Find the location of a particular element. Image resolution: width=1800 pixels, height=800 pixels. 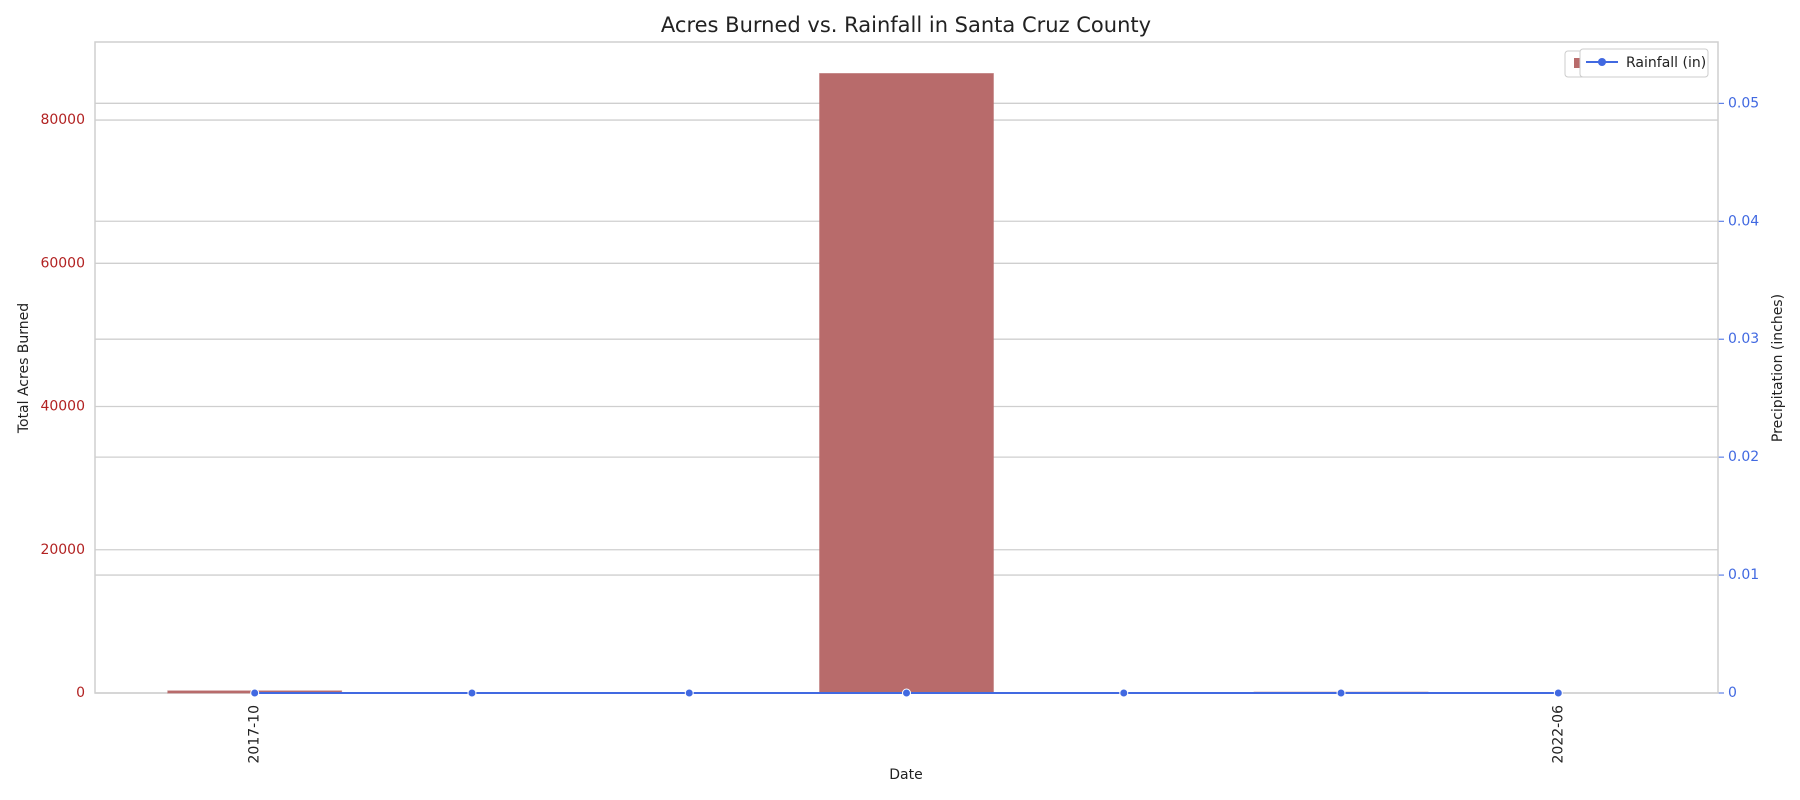

y-tick-label: 40000 is located at coordinates (62, 407).